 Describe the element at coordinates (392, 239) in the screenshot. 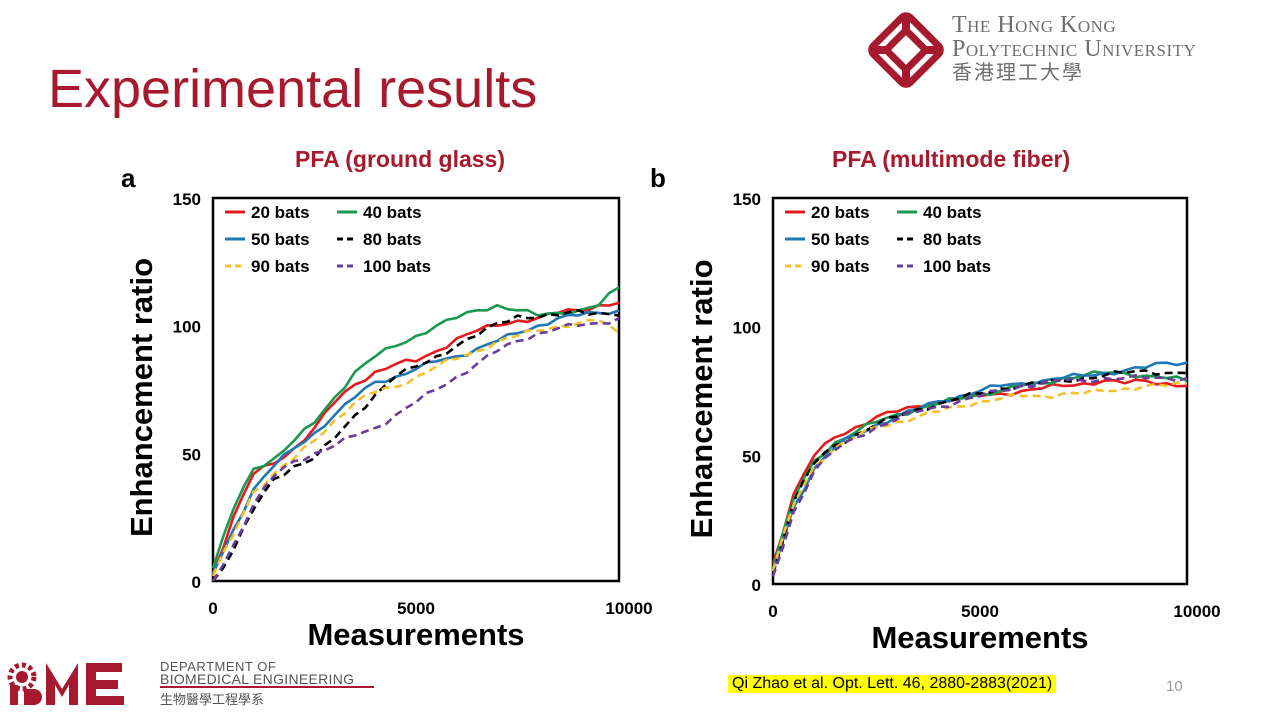

I see `chart-a-legend-label: 80 bats` at that location.